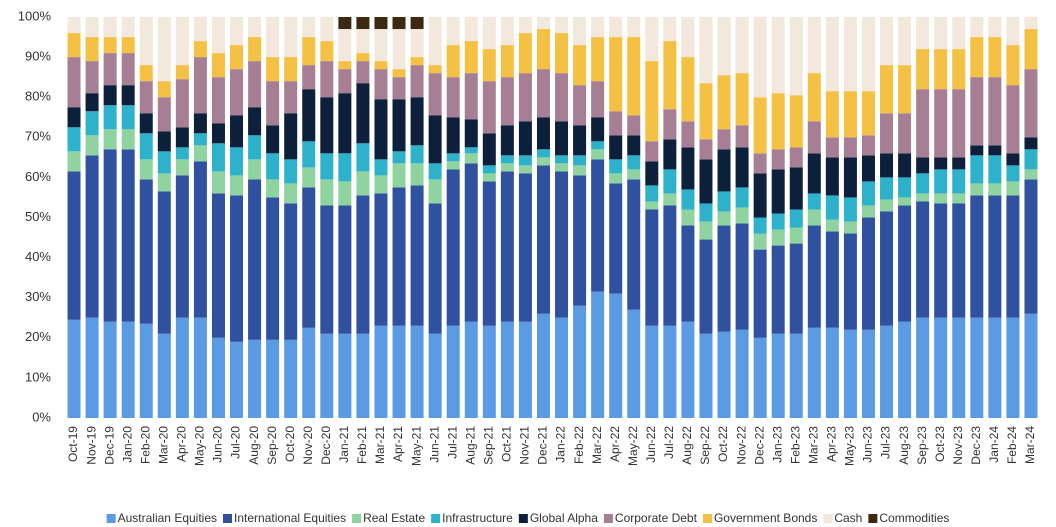 This screenshot has height=527, width=1056. Describe the element at coordinates (958, 445) in the screenshot. I see `x-tick-label: Nov-23` at that location.